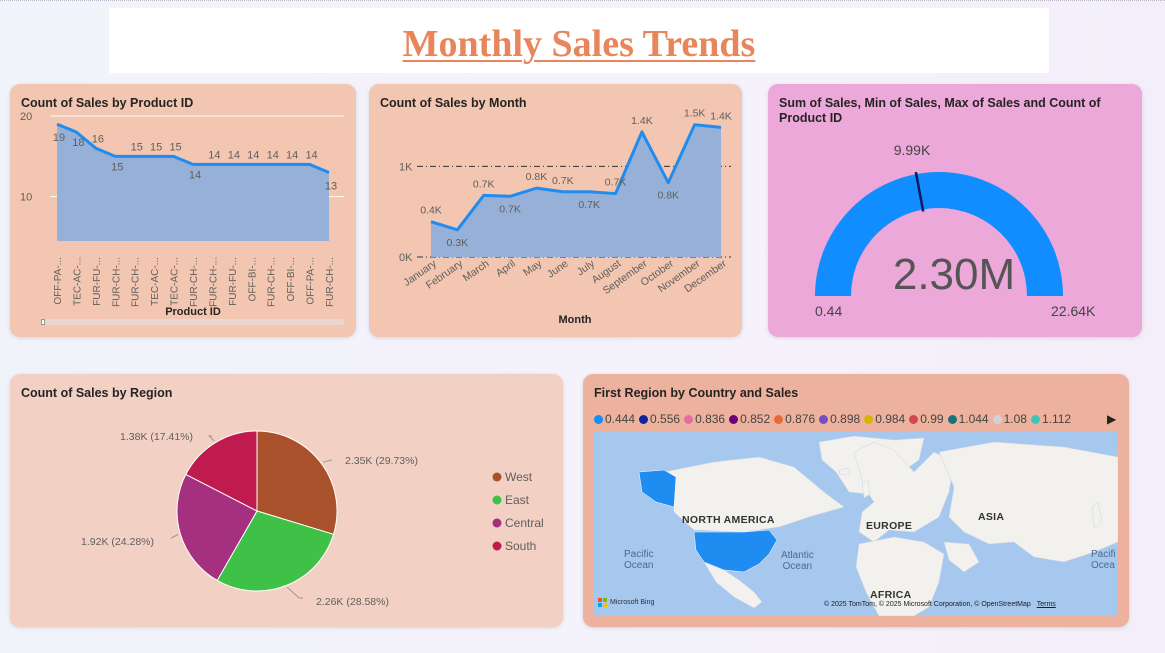  I want to click on legend-label: 0.556, so click(665, 419).